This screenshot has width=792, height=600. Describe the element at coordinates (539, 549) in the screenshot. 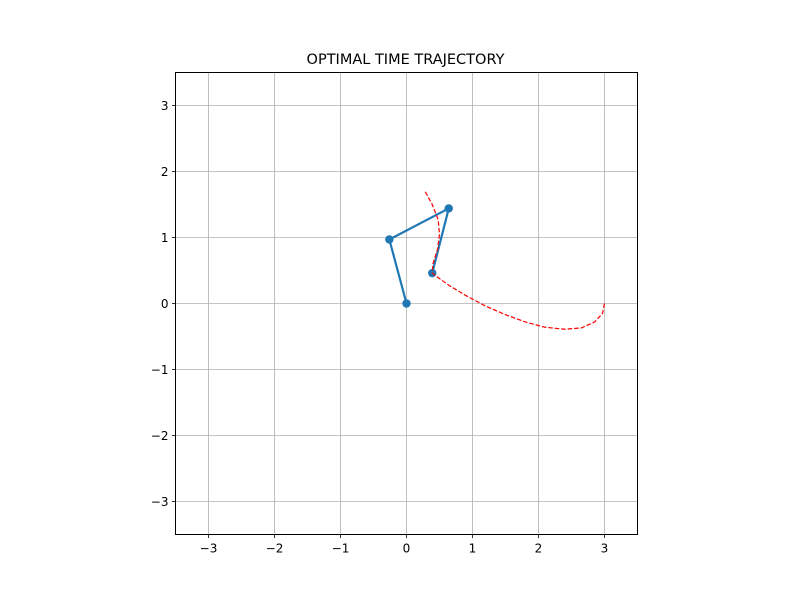

I see `x-tick-label: 2` at that location.